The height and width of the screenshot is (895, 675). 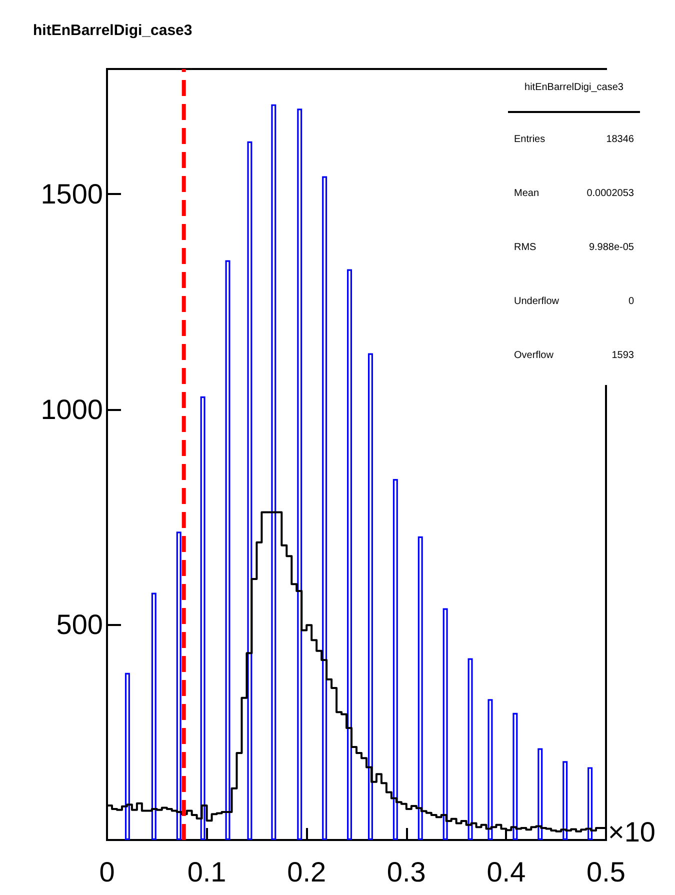 I want to click on x-tick-label: 0.1, so click(x=206, y=872).